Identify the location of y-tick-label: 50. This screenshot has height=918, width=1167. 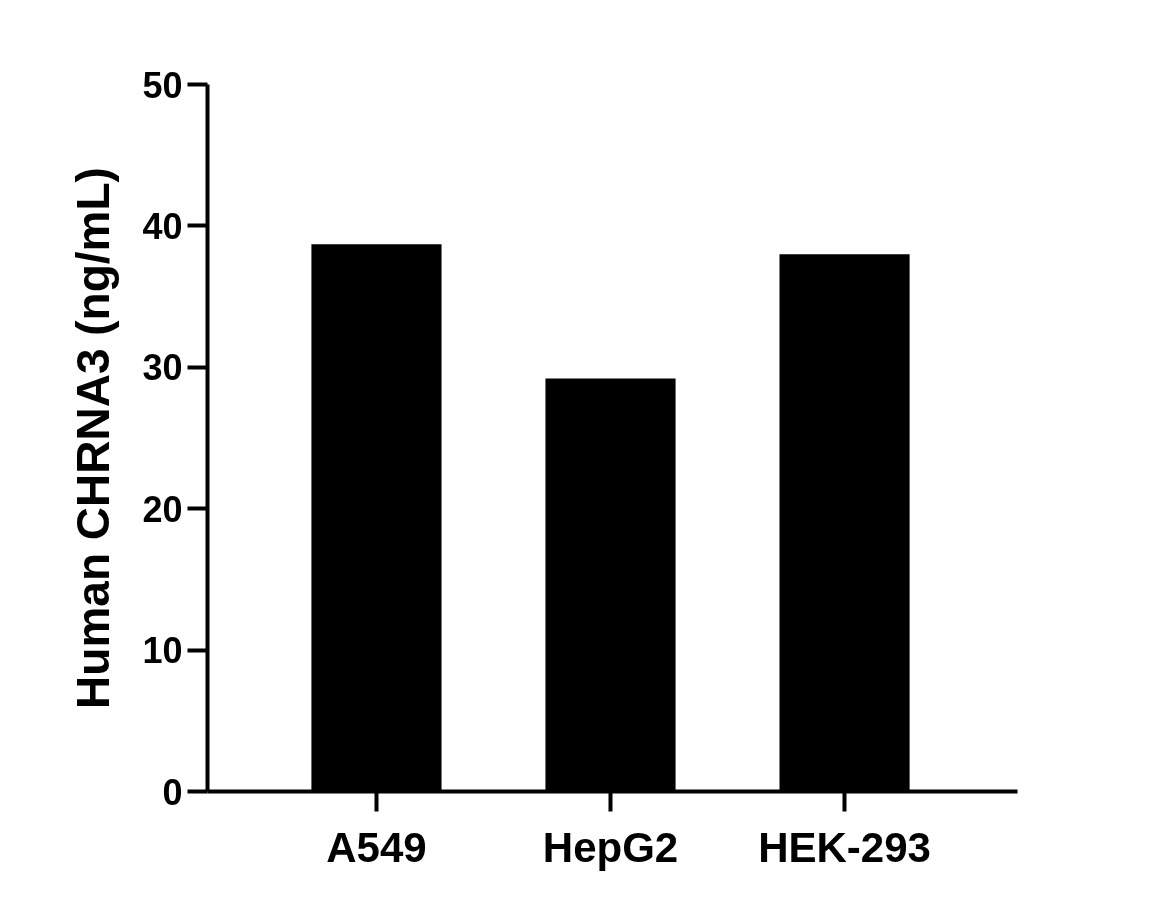
(162, 85).